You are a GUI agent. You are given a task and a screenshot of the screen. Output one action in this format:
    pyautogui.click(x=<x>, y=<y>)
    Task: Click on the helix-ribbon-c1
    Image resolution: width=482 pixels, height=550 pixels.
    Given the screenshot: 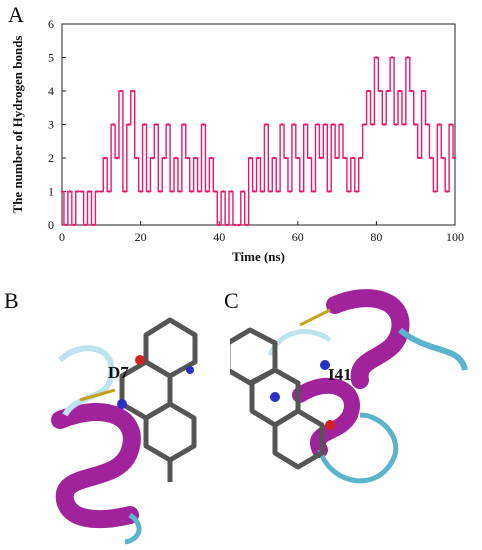 What is the action you would take?
    pyautogui.click(x=368, y=339)
    